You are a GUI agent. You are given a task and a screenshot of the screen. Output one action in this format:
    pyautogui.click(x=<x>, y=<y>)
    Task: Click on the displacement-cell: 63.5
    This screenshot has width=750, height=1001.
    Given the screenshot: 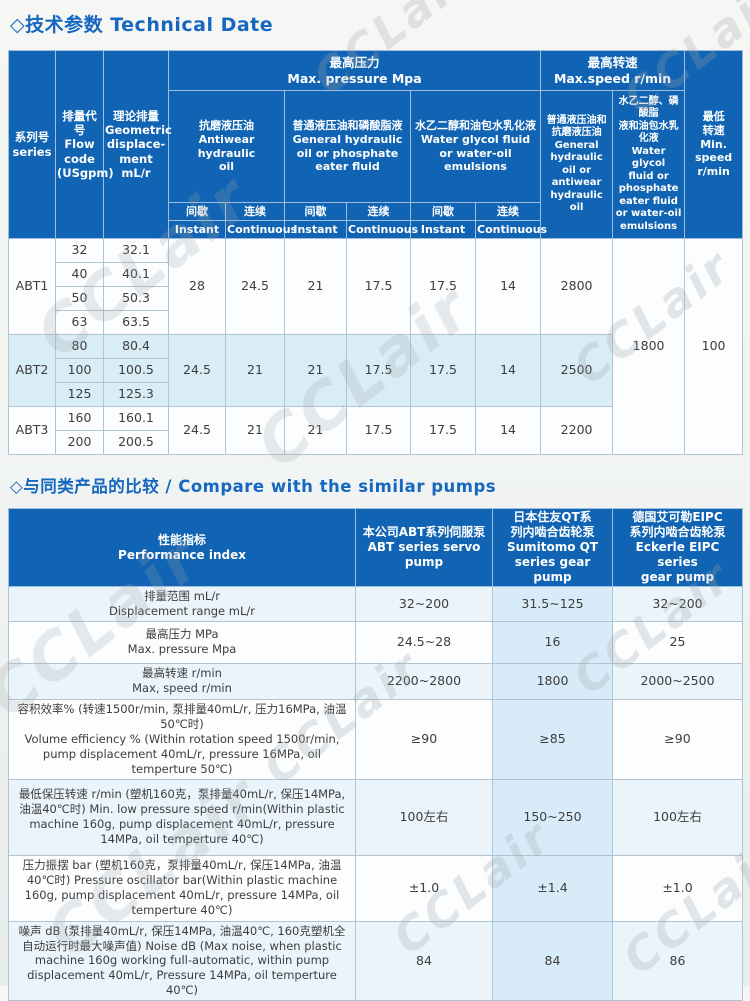 What is the action you would take?
    pyautogui.click(x=136, y=322)
    